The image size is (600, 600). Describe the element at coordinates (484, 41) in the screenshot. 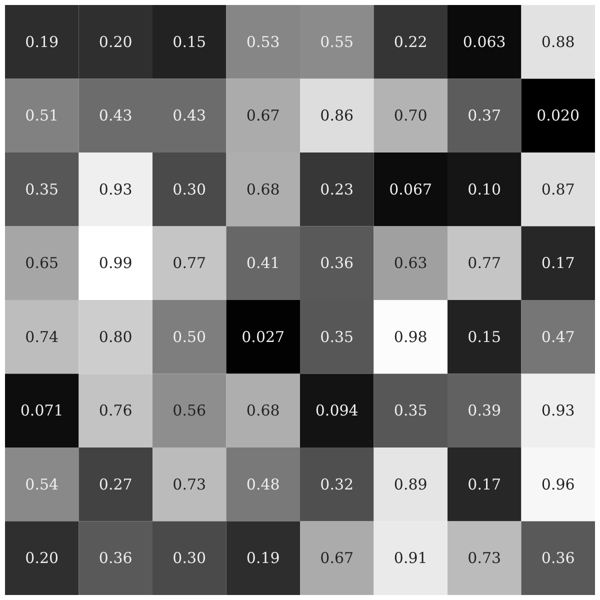

I see `data-label: 0.063` at that location.